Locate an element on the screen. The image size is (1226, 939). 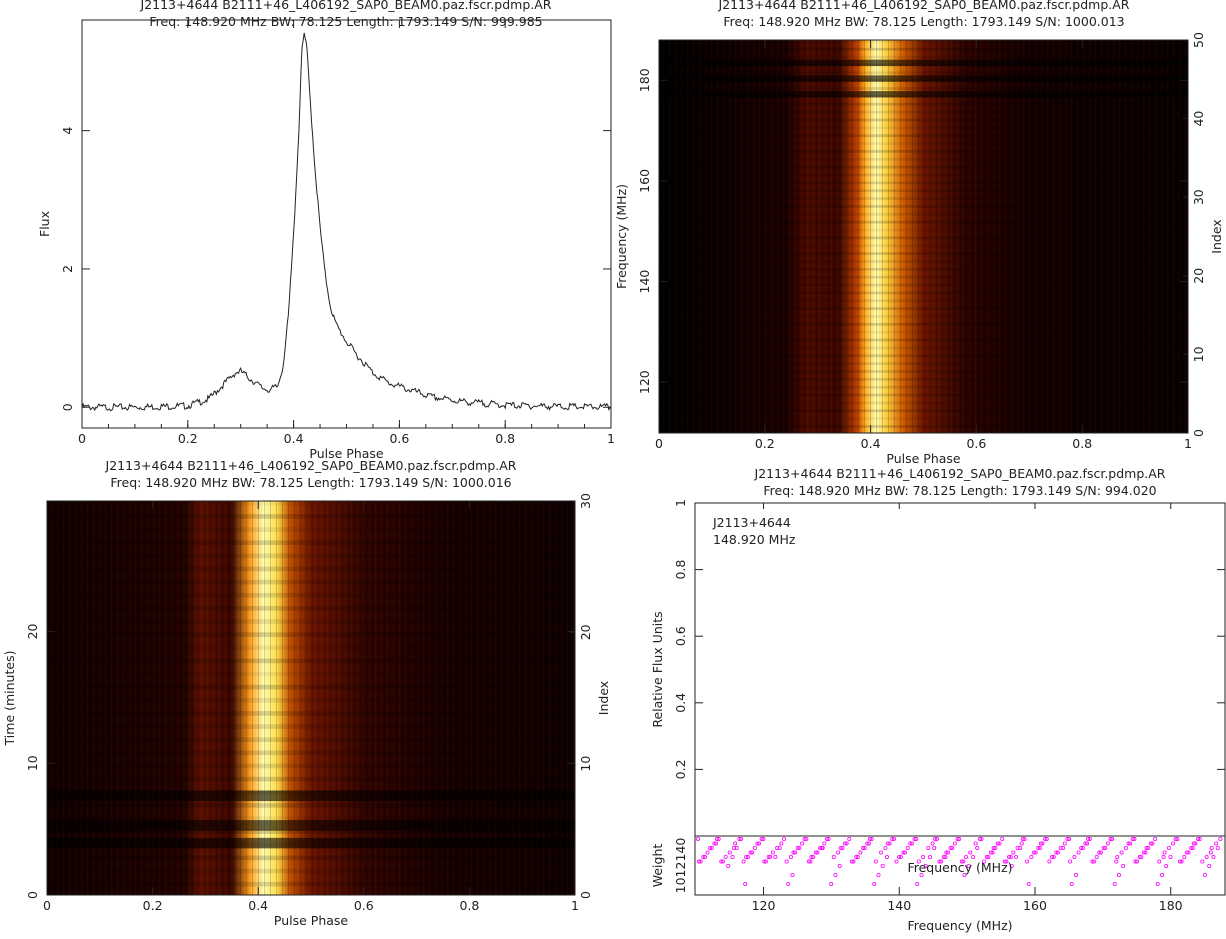
freq-phase-ytick-label: 140 is located at coordinates (644, 282).